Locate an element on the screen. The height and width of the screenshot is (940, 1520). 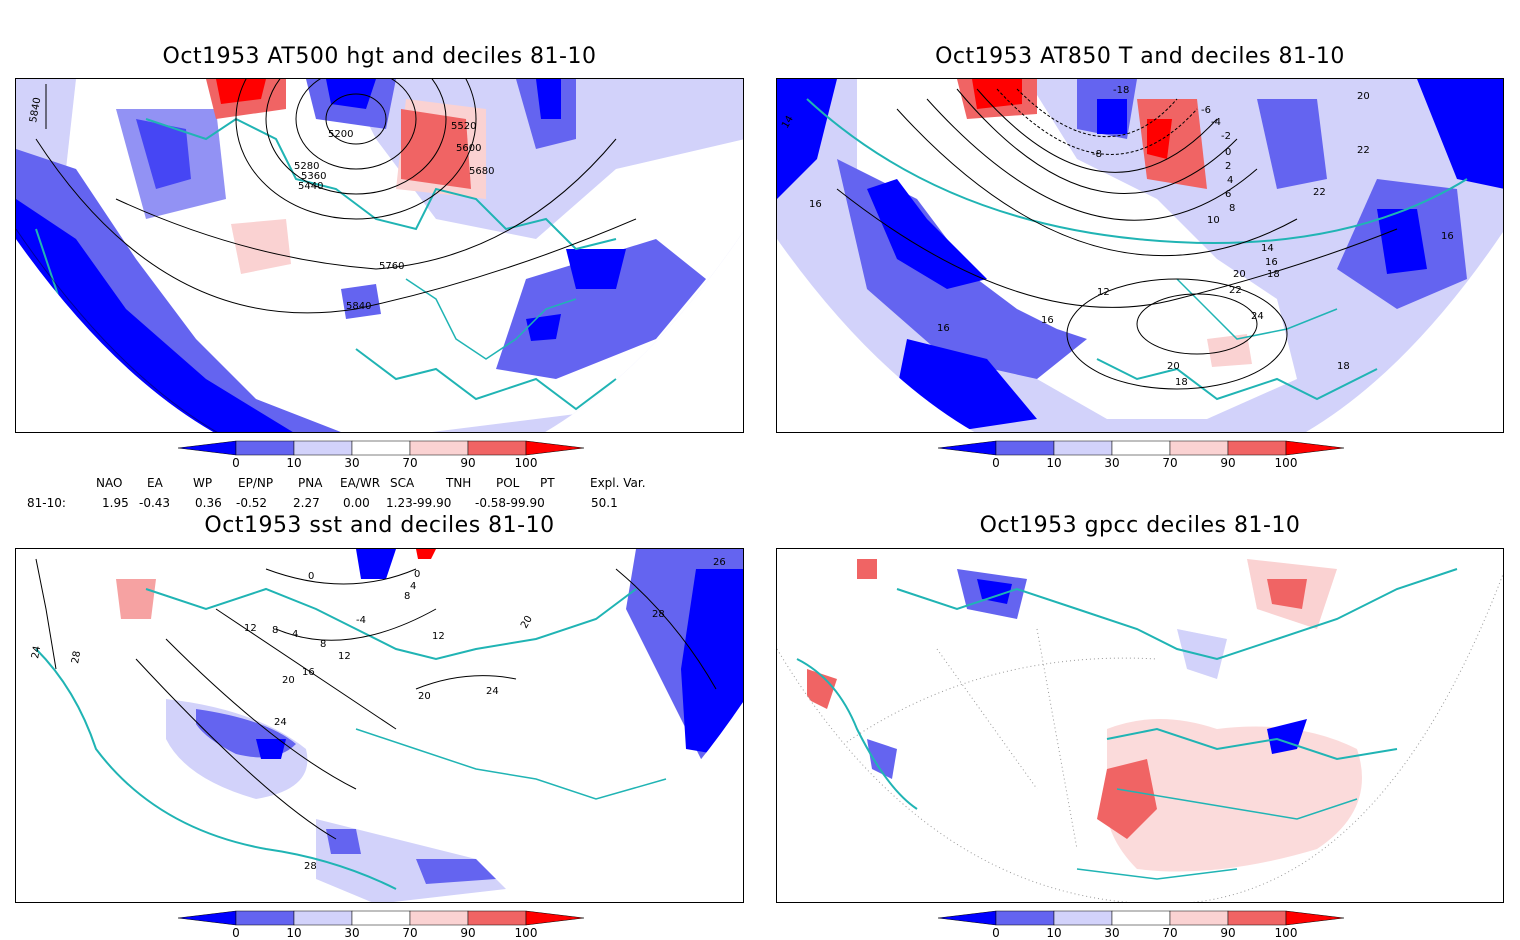
colorbar-label: 70 is located at coordinates (1170, 463).